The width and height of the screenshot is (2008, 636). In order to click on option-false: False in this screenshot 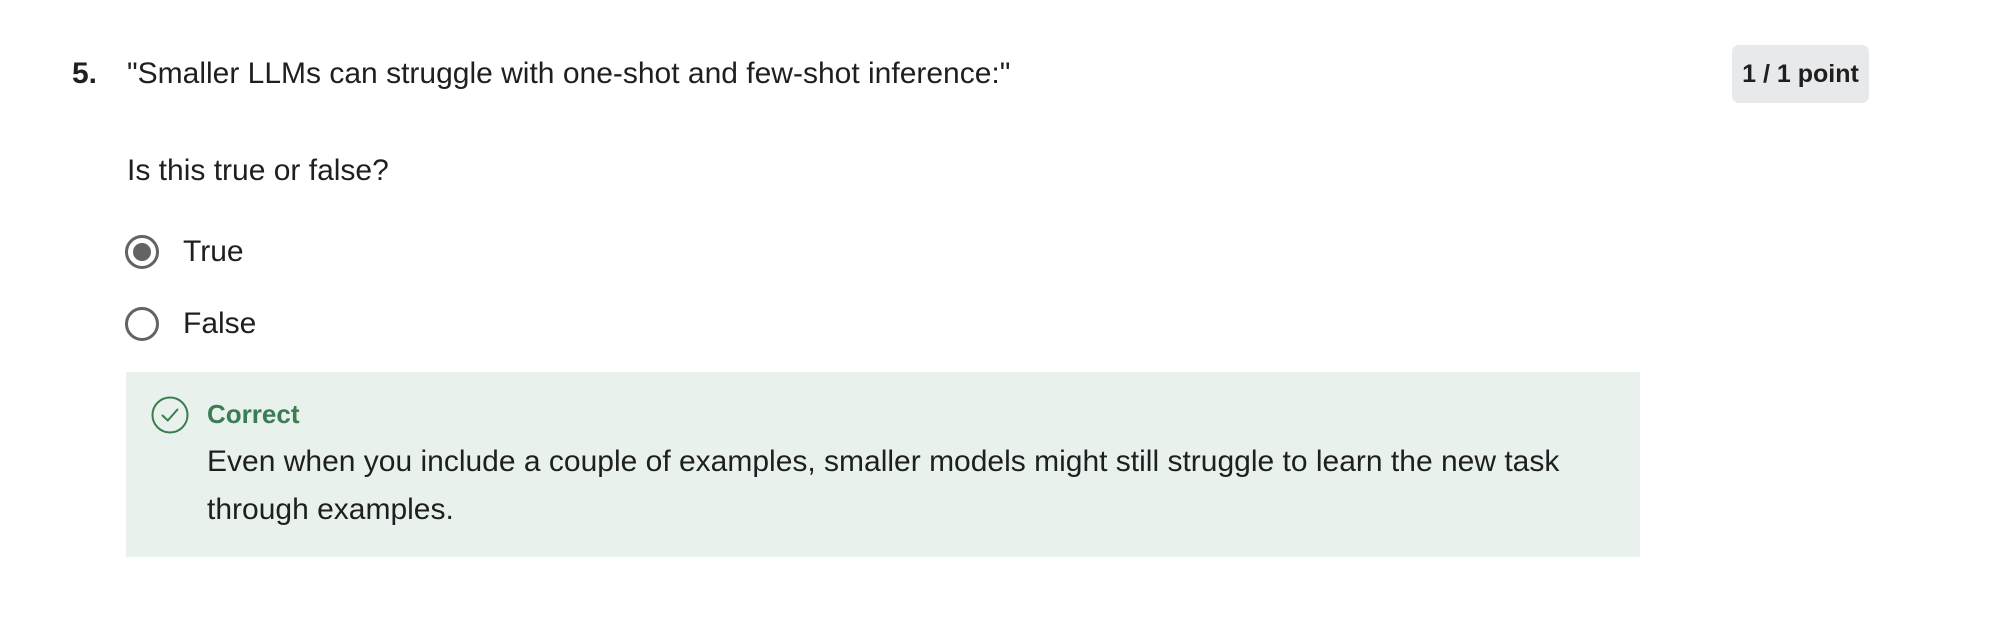, I will do `click(190, 324)`.